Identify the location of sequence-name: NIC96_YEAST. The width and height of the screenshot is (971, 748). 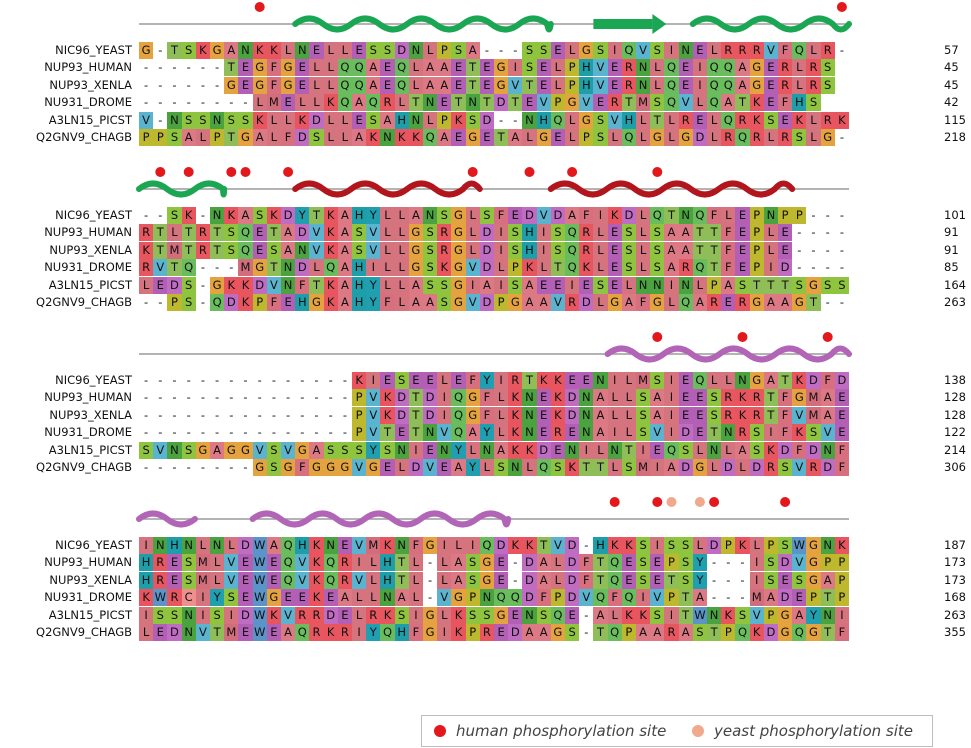
(93, 50).